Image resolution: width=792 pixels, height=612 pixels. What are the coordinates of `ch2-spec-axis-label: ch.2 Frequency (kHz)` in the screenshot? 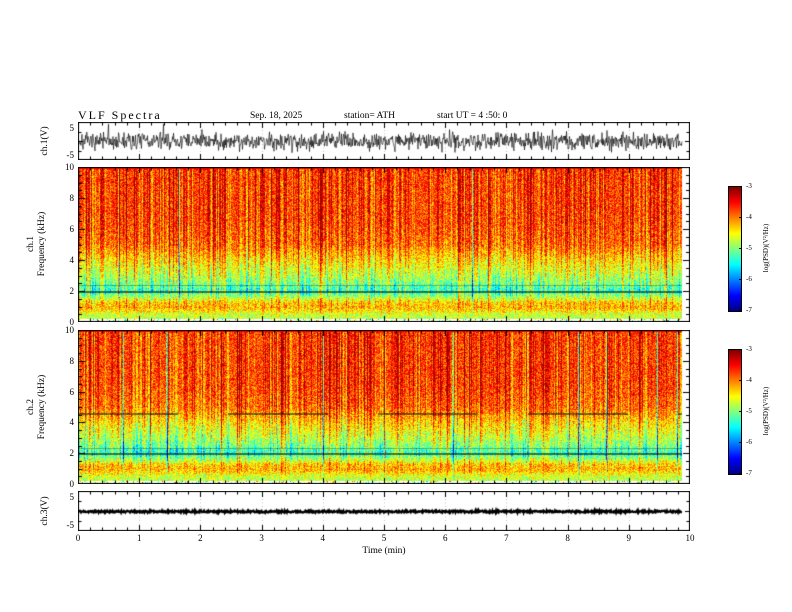 It's located at (38, 407).